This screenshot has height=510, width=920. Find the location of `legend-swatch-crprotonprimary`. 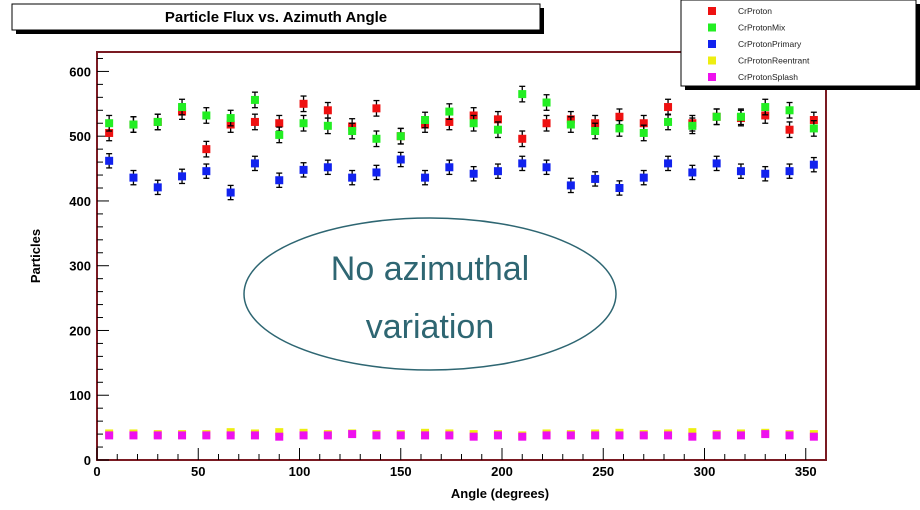

legend-swatch-crprotonprimary is located at coordinates (712, 44).